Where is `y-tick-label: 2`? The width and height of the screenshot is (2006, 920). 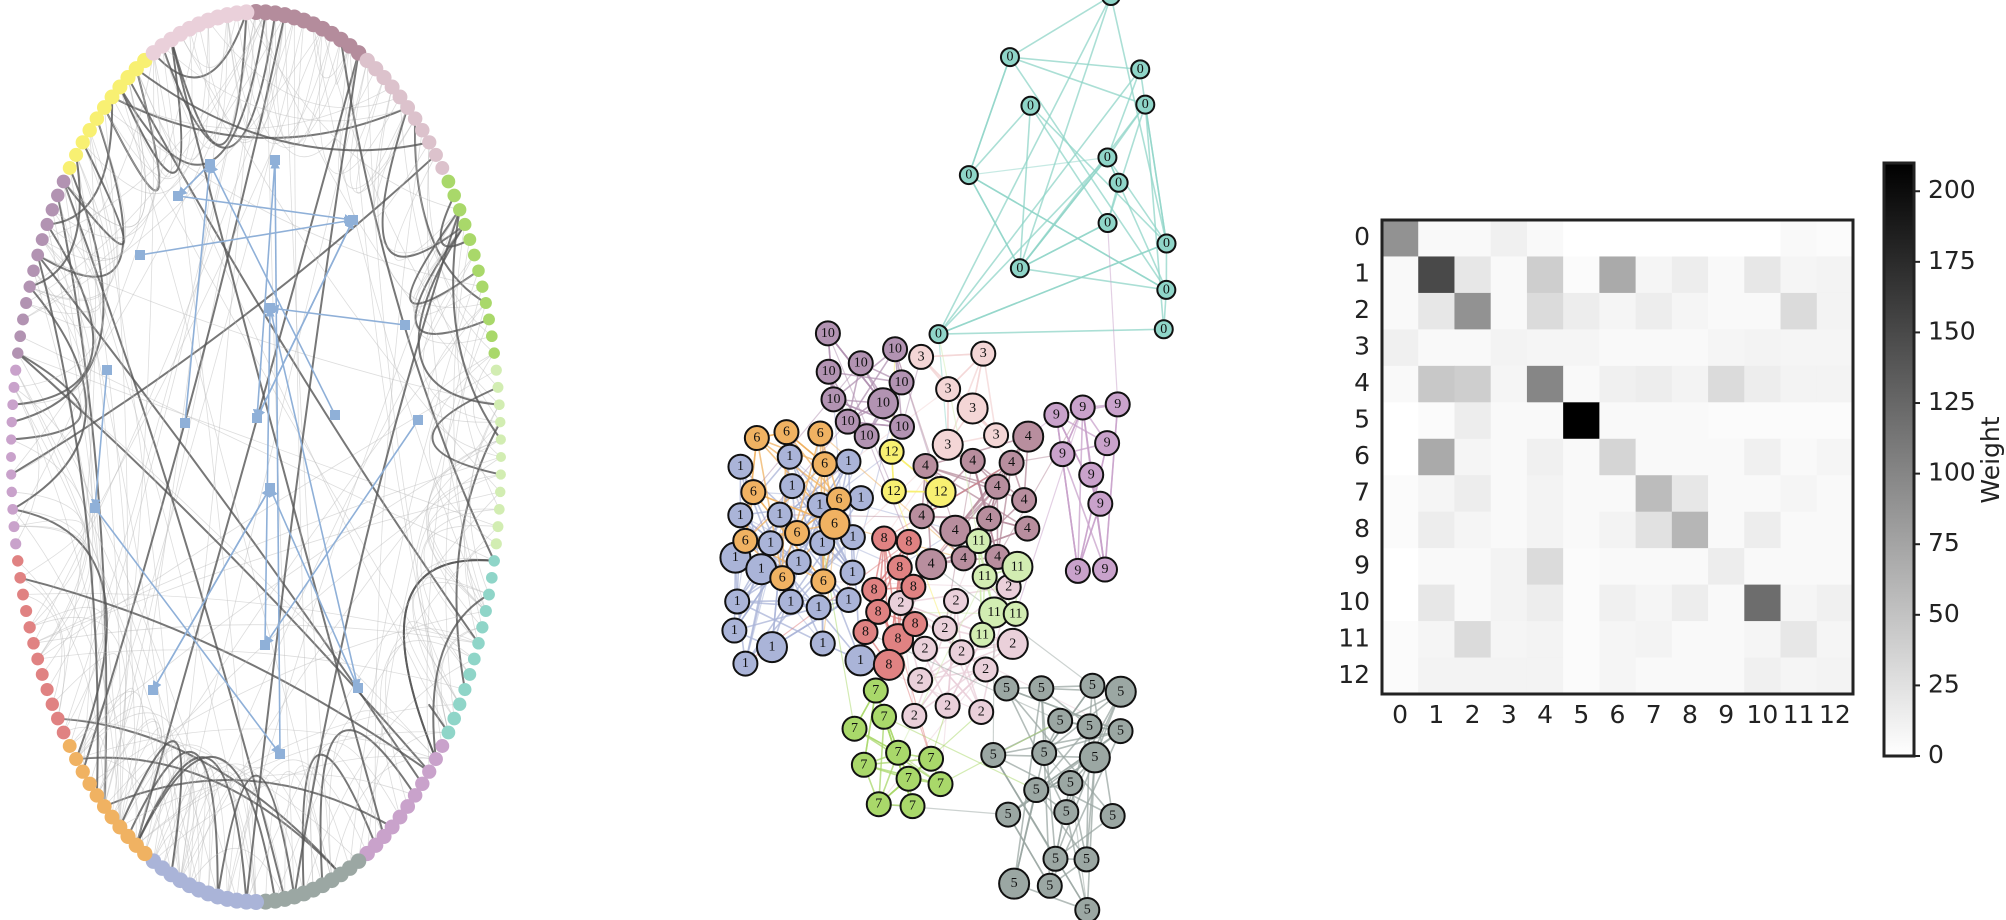 y-tick-label: 2 is located at coordinates (1362, 309).